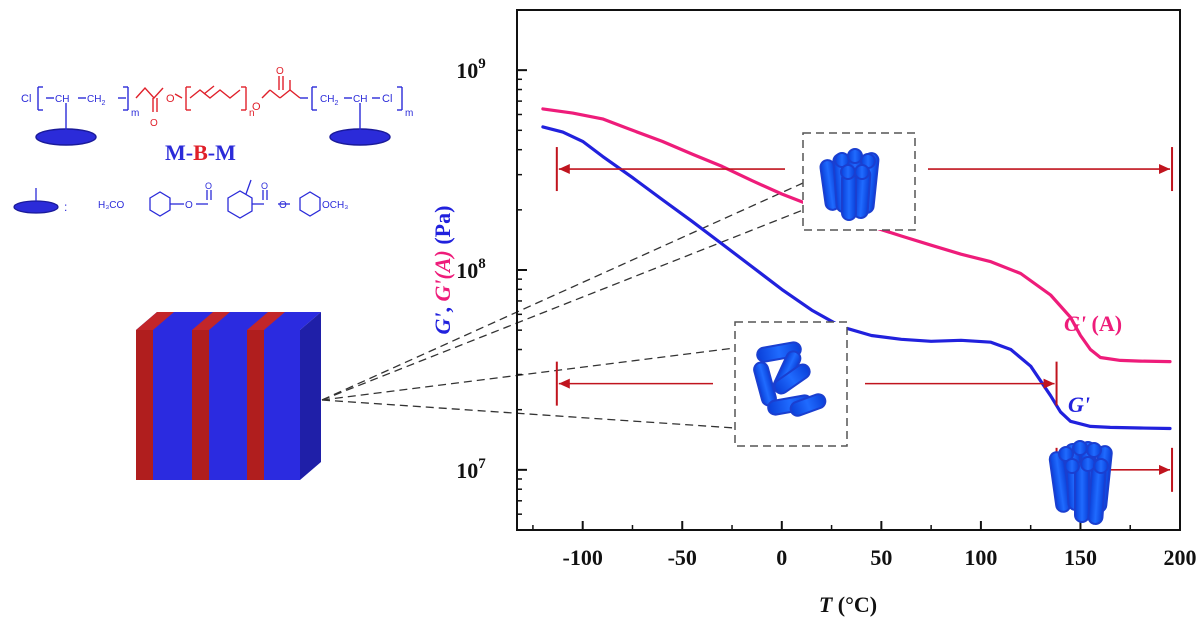 This screenshot has height=630, width=1198. I want to click on ch-label-left: CH, so click(62, 99).